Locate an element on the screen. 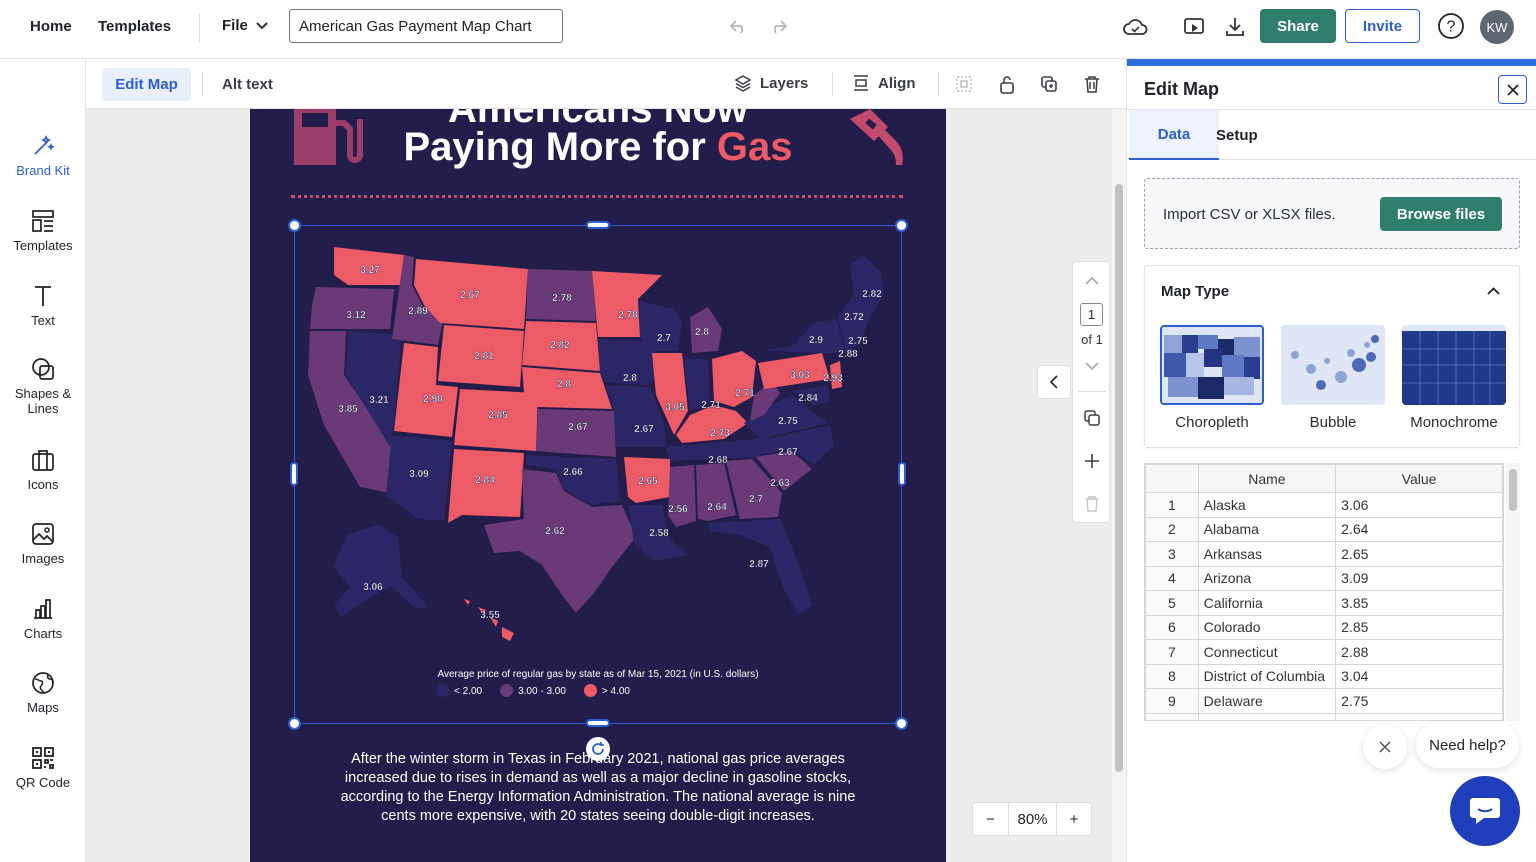 Image resolution: width=1536 pixels, height=862 pixels. close-panel-button is located at coordinates (1512, 89).